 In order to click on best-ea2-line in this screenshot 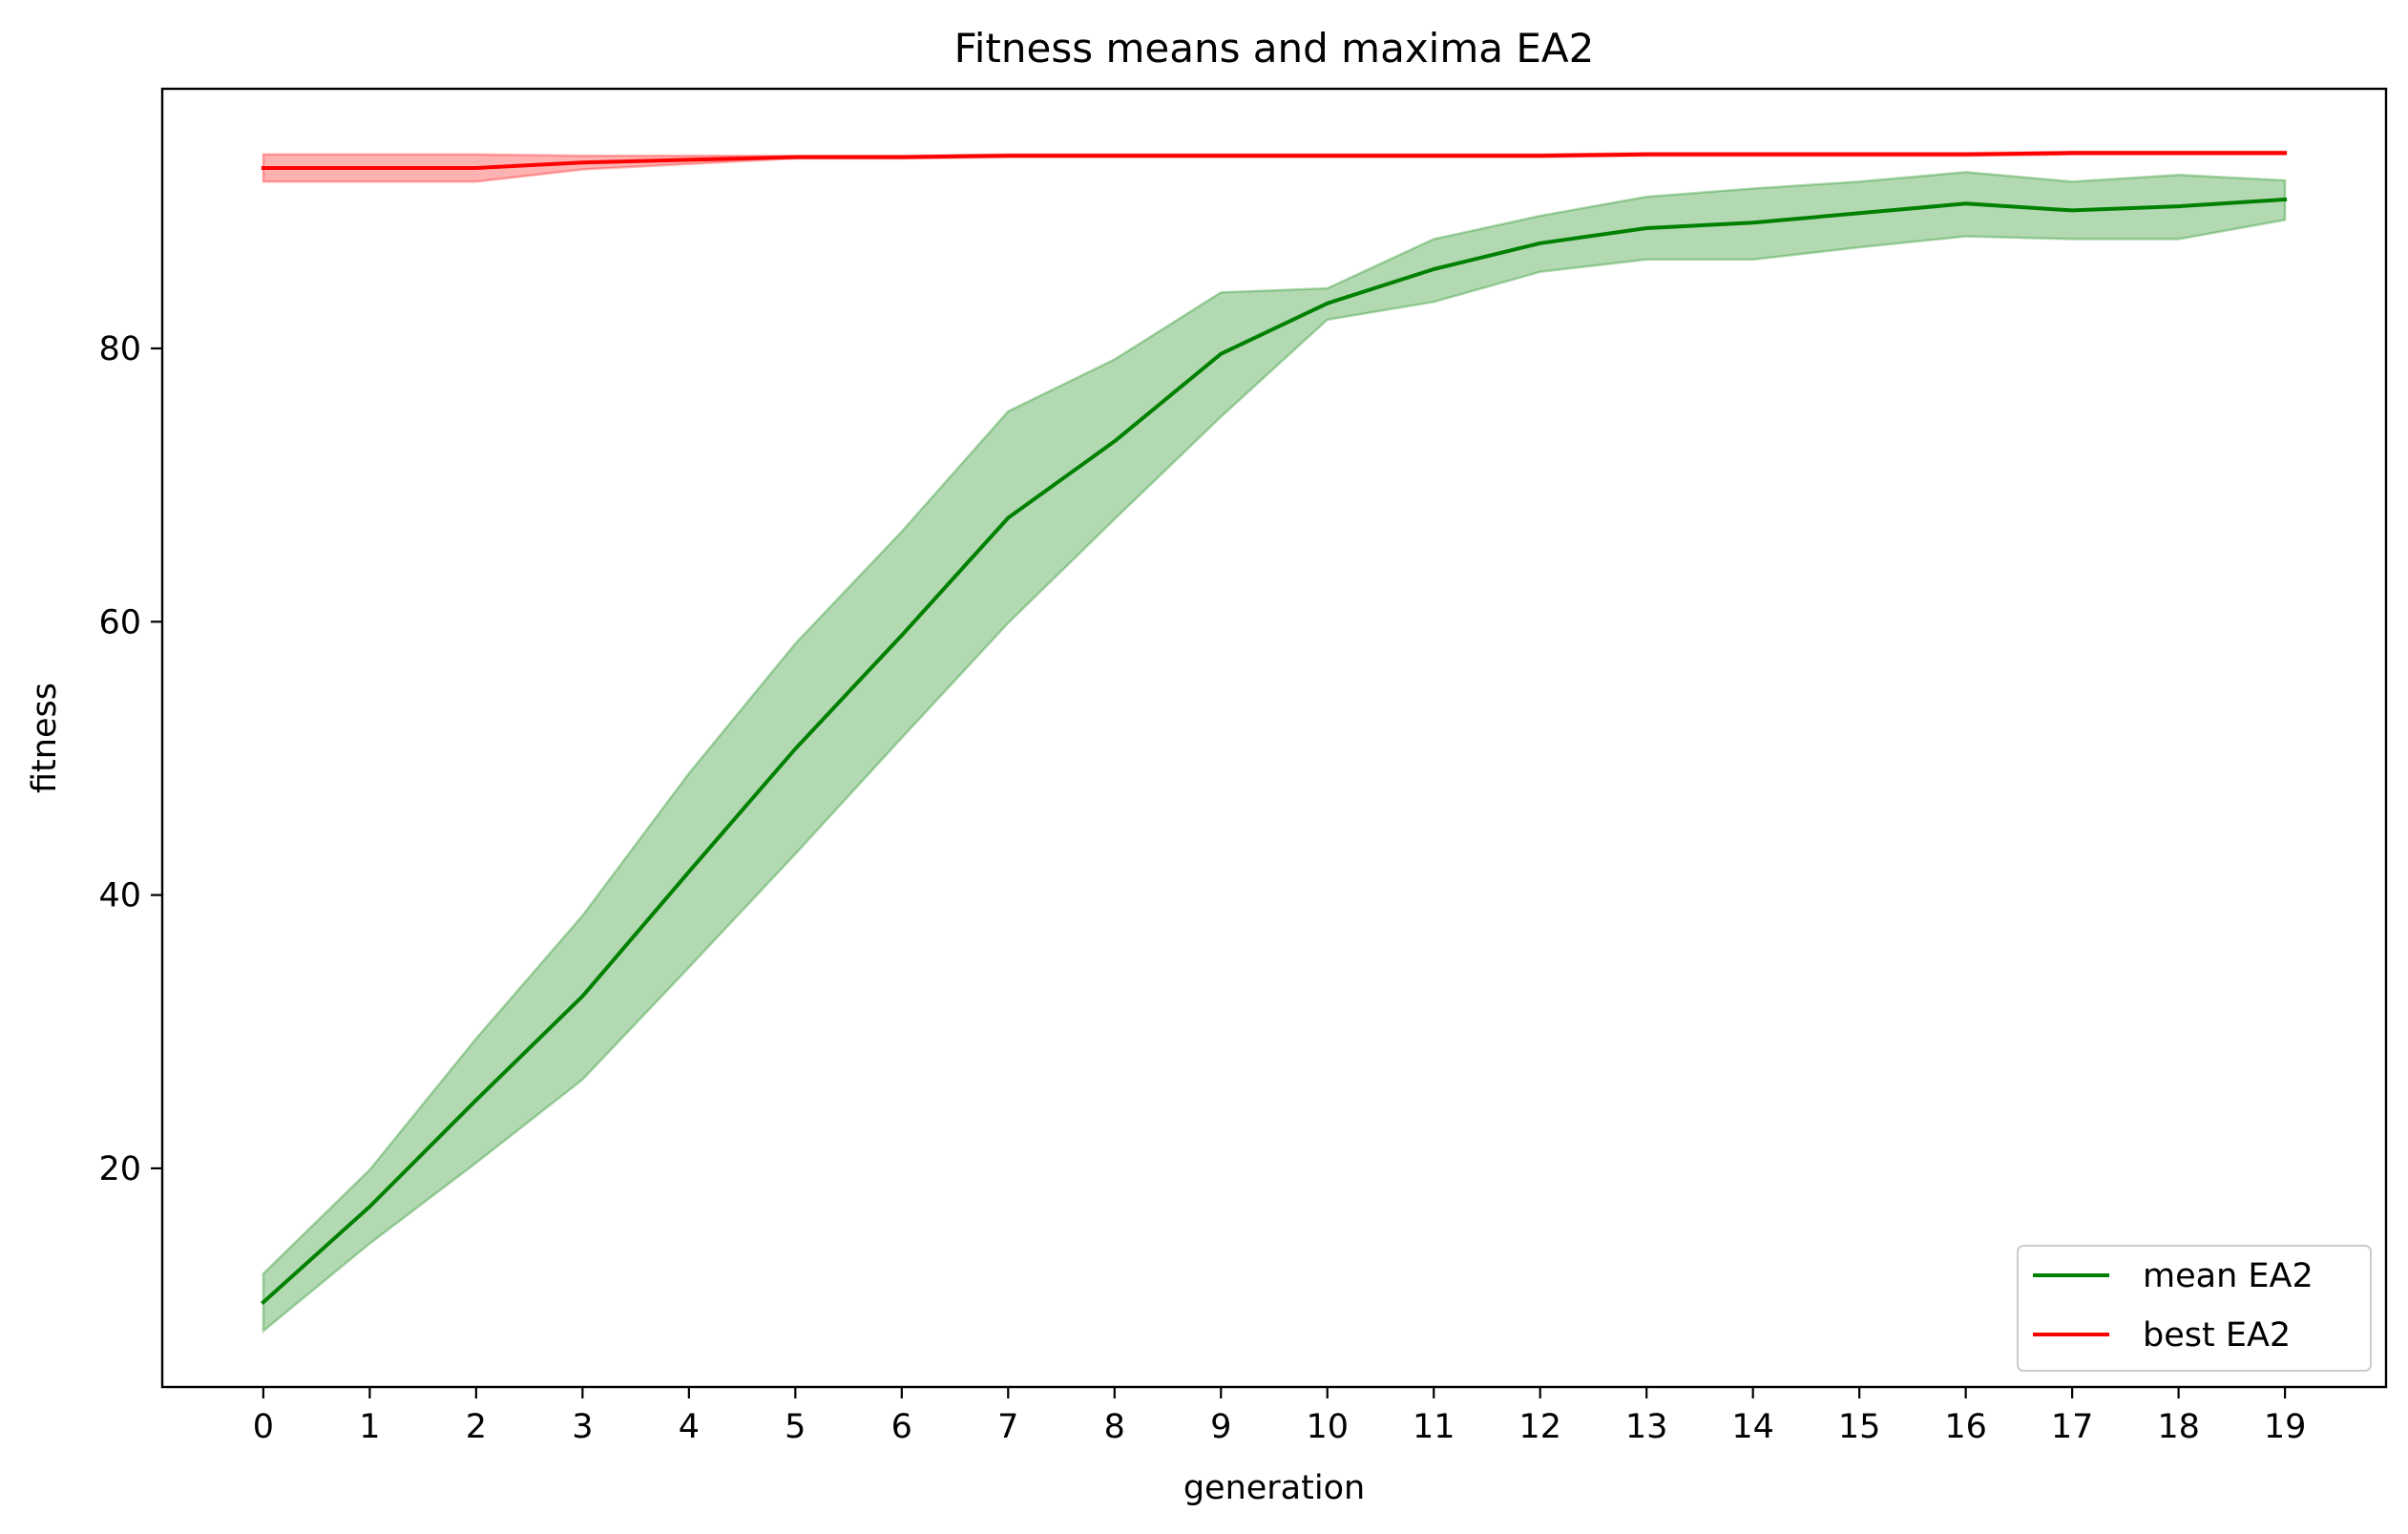, I will do `click(1274, 160)`.